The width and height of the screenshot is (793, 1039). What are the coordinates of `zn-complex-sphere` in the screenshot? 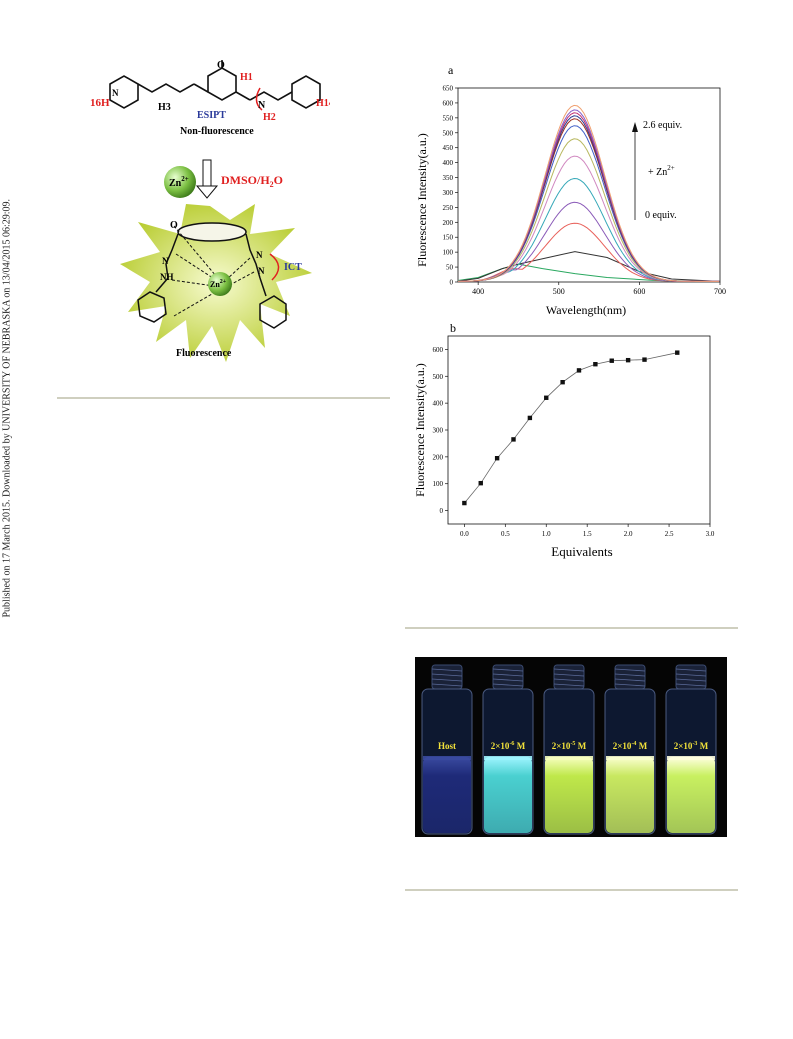 It's located at (220, 284).